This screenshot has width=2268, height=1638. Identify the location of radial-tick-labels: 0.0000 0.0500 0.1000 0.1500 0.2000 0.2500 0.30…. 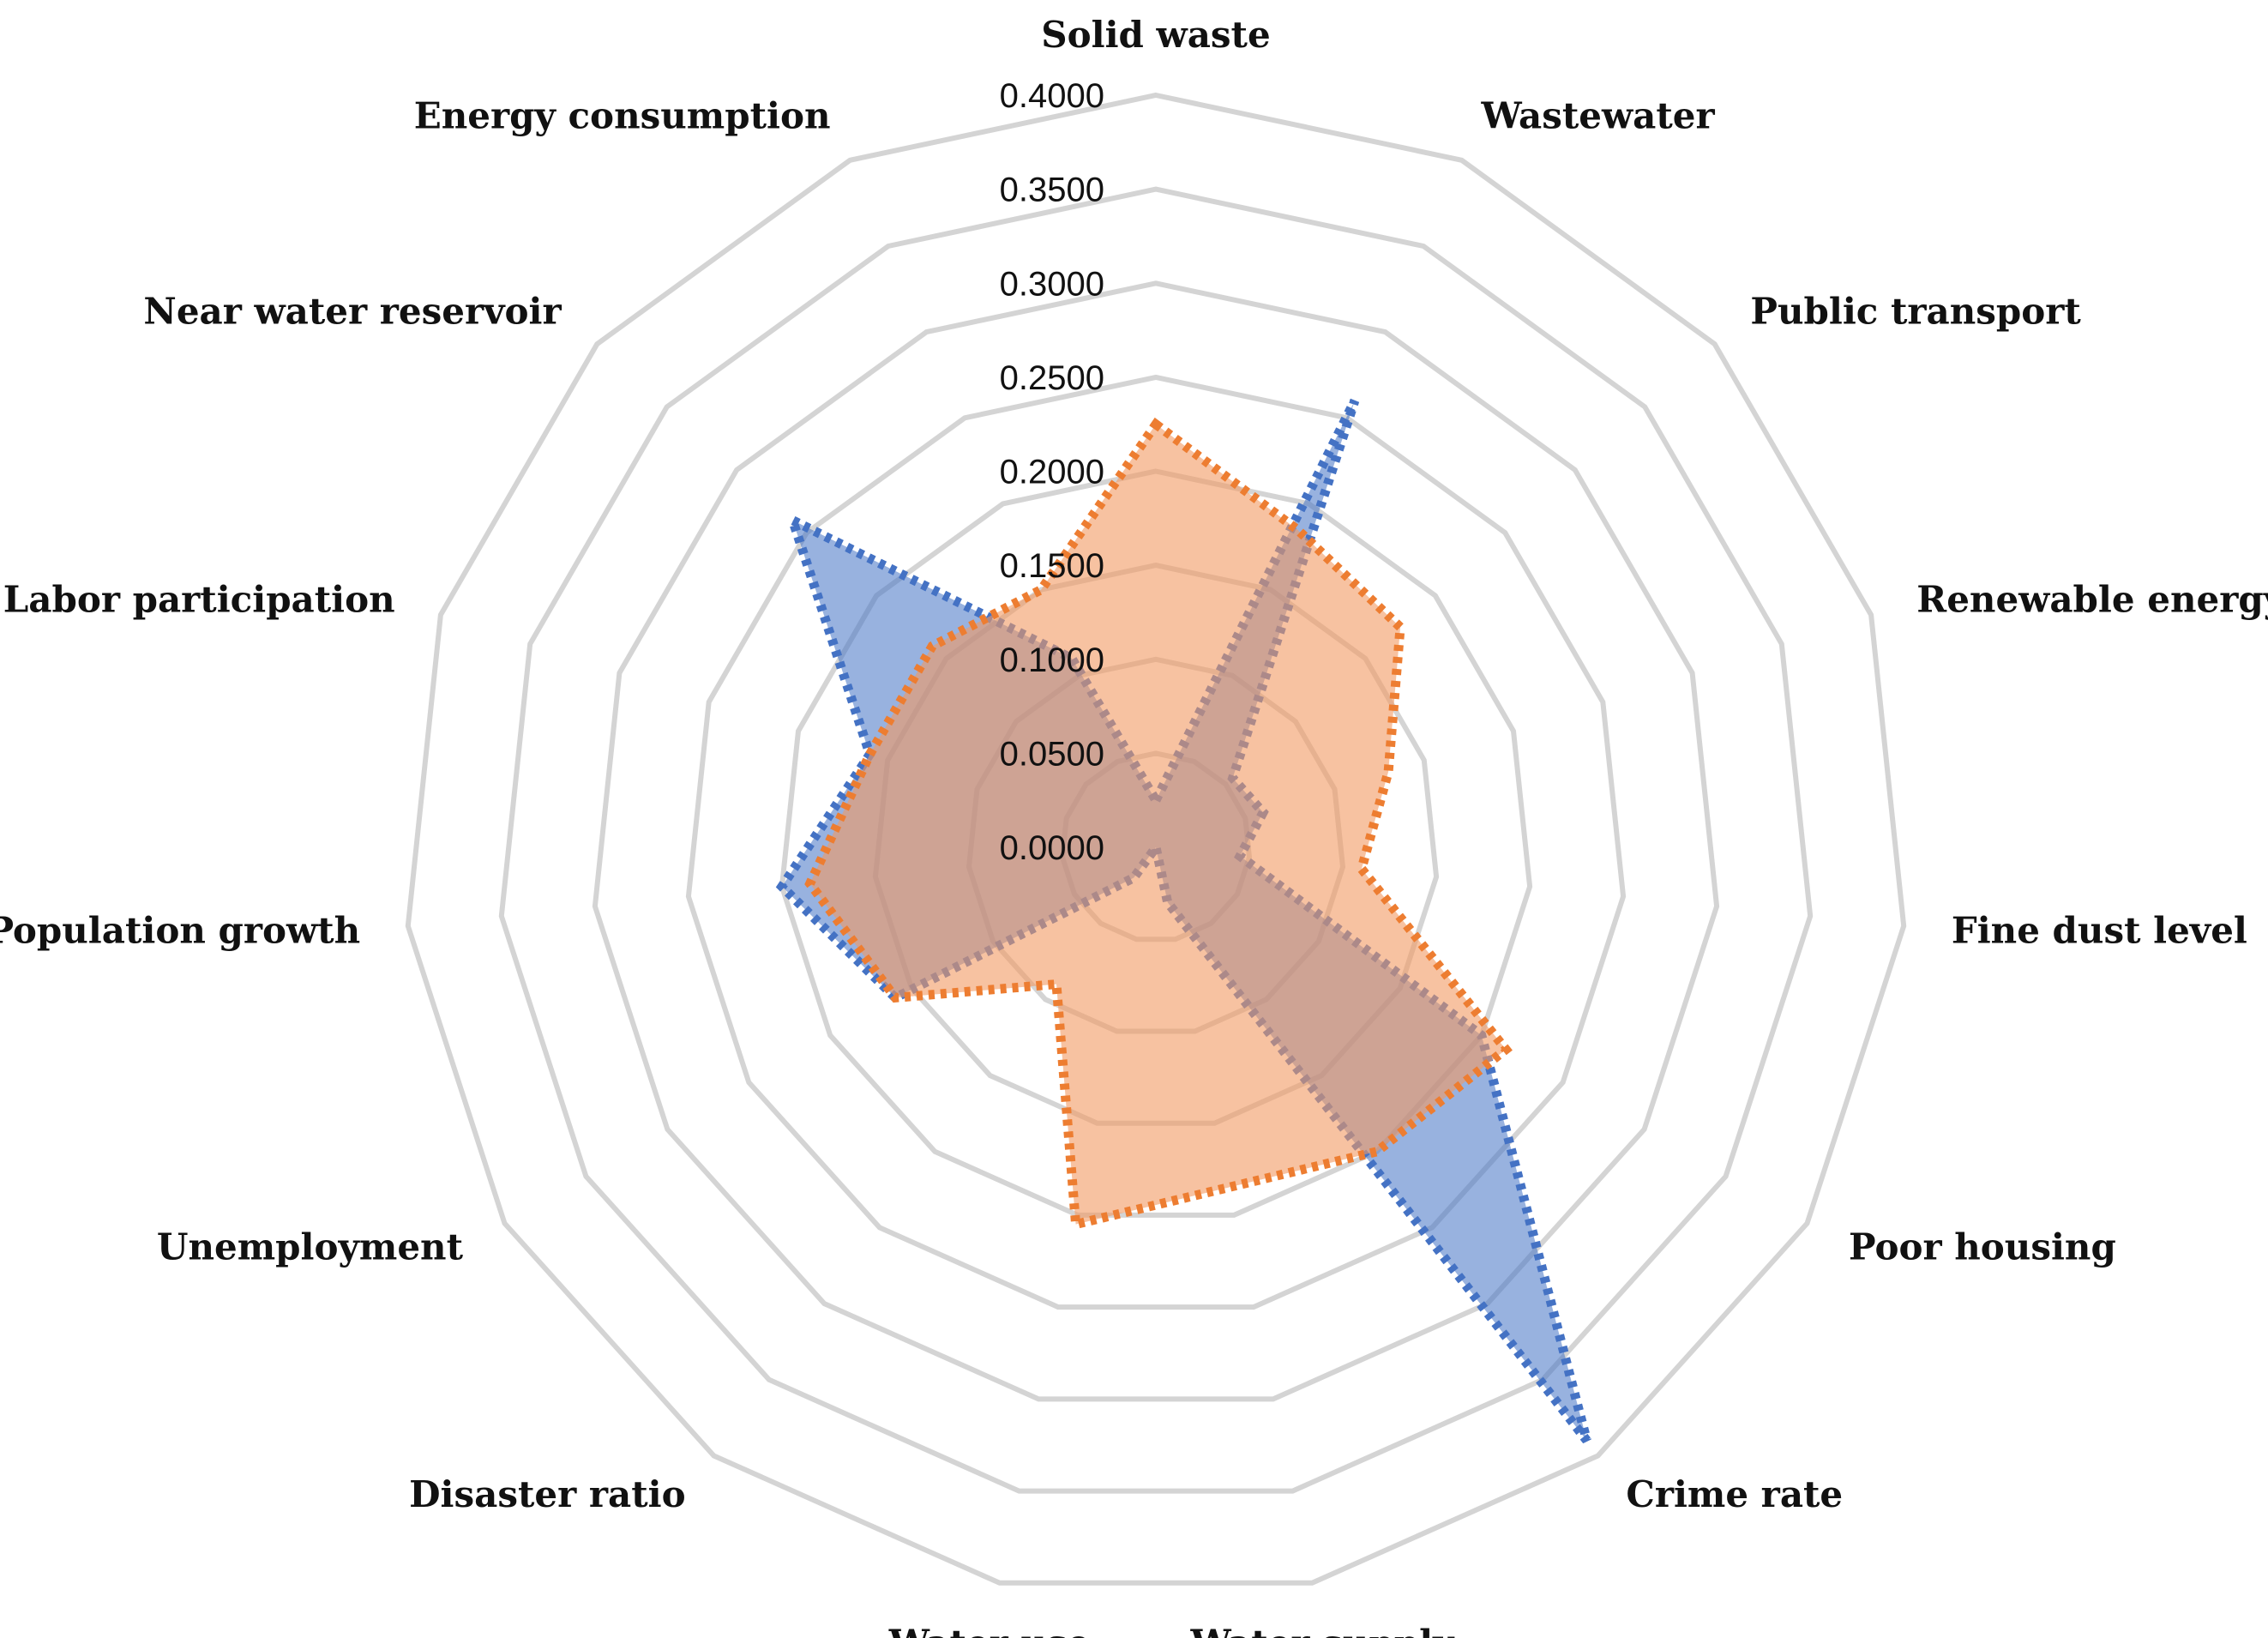
(1052, 472).